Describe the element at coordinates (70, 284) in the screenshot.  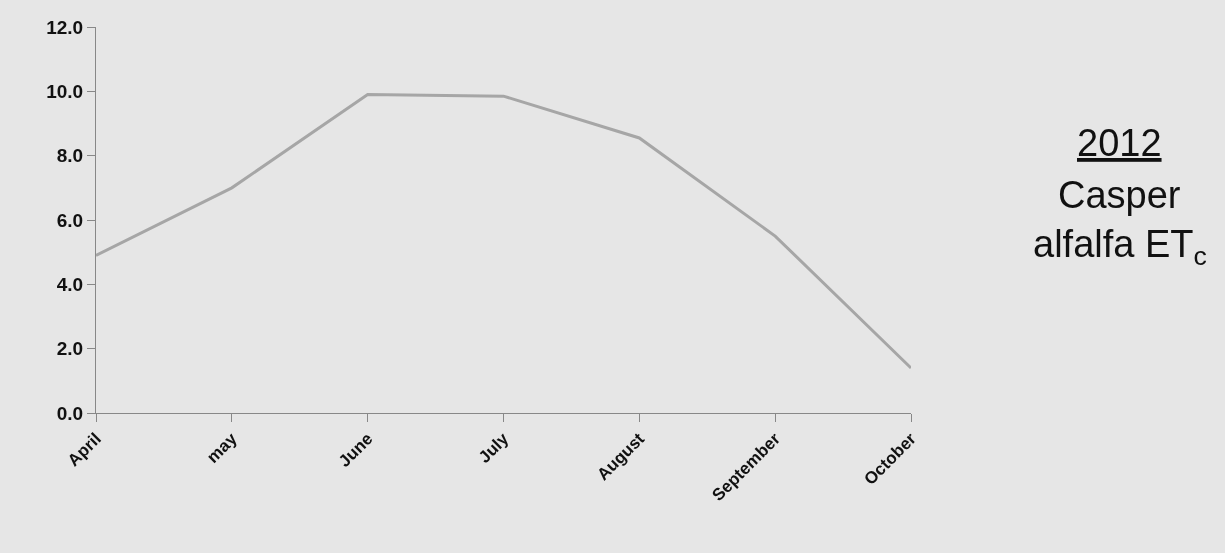
I see `y-tick-label: 4.0` at that location.